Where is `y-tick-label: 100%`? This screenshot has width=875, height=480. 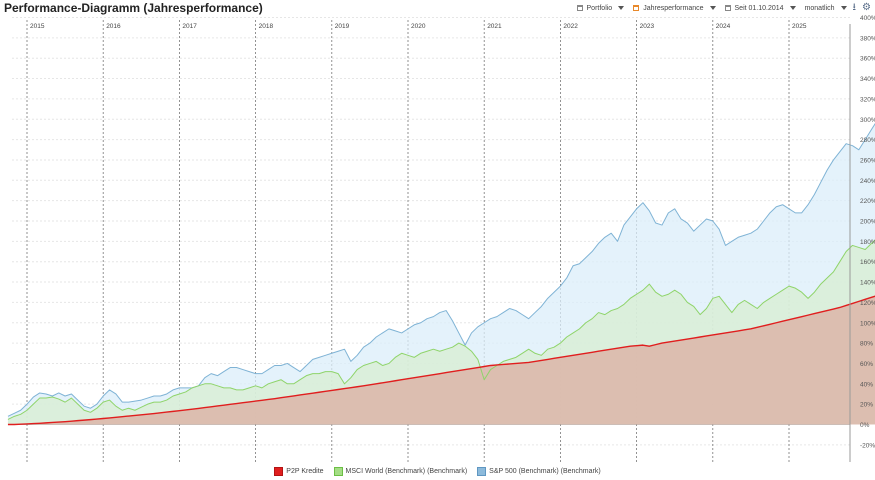 y-tick-label: 100% is located at coordinates (867, 323).